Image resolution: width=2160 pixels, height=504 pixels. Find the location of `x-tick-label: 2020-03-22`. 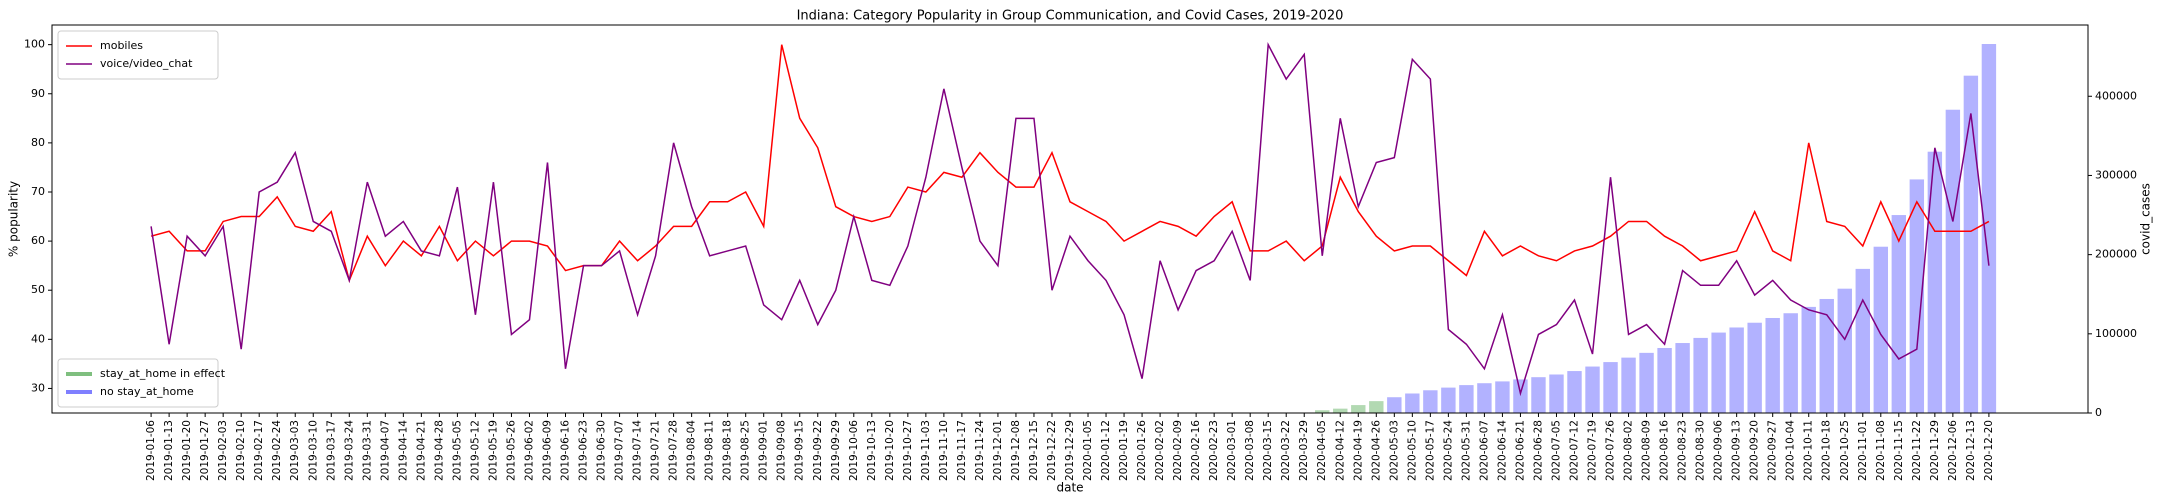

x-tick-label: 2020-03-22 is located at coordinates (1286, 450).